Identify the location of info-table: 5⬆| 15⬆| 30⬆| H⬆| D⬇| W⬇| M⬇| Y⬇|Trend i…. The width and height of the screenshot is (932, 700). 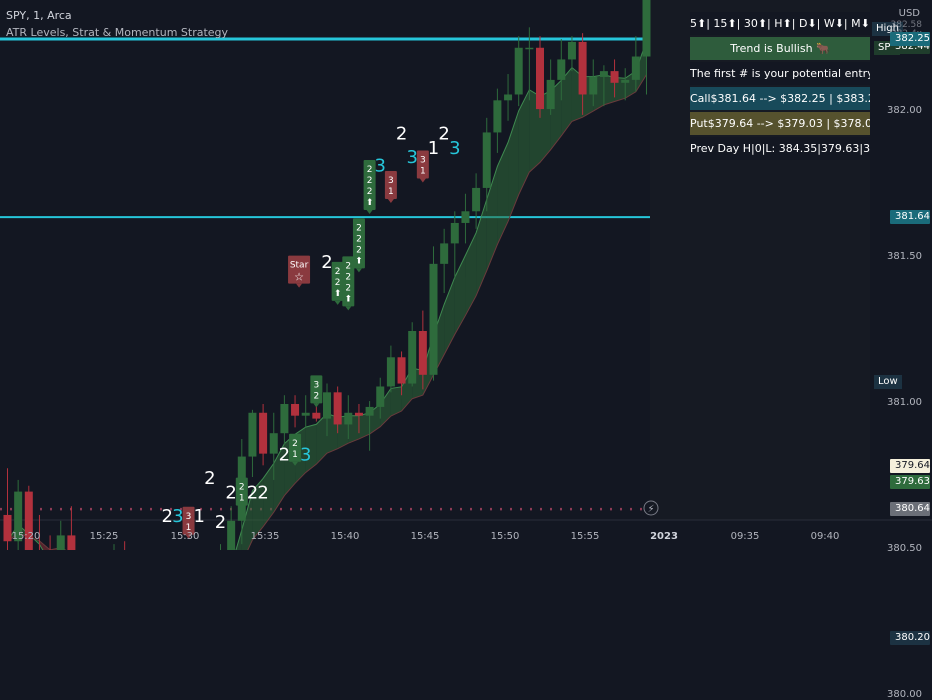
(780, 87).